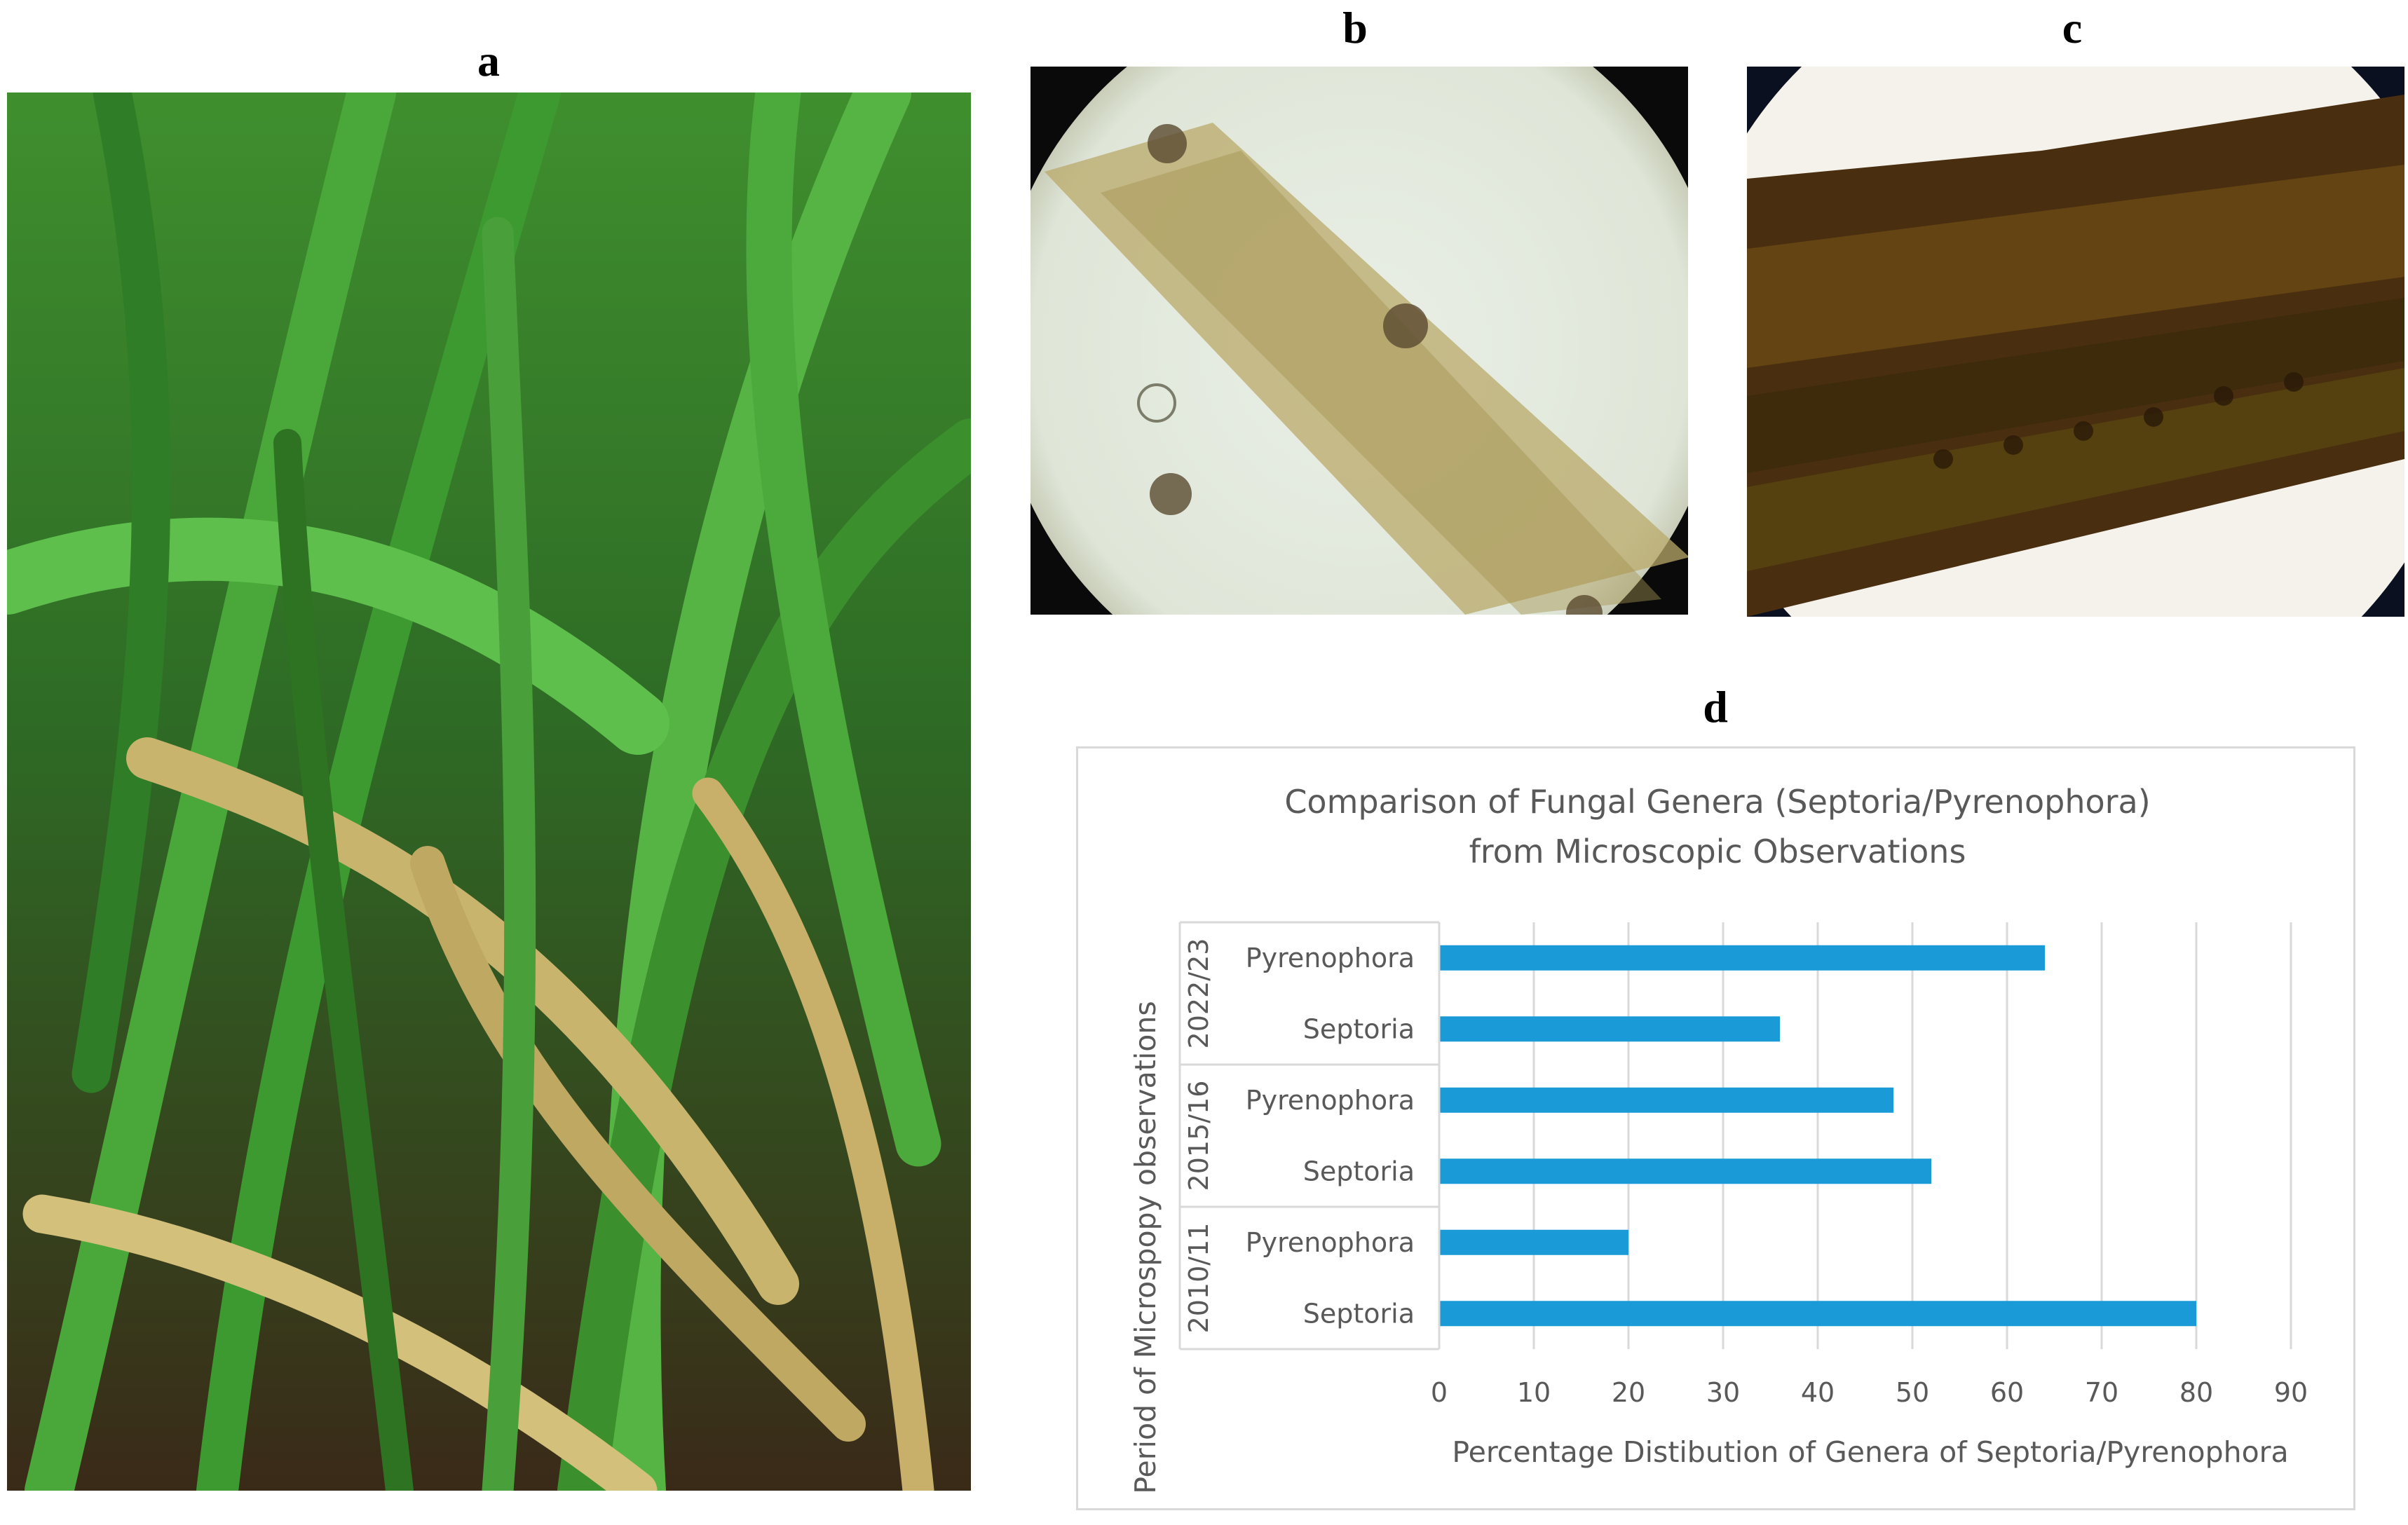  What do you see at coordinates (1818, 1392) in the screenshot?
I see `x-tick-label: 40` at bounding box center [1818, 1392].